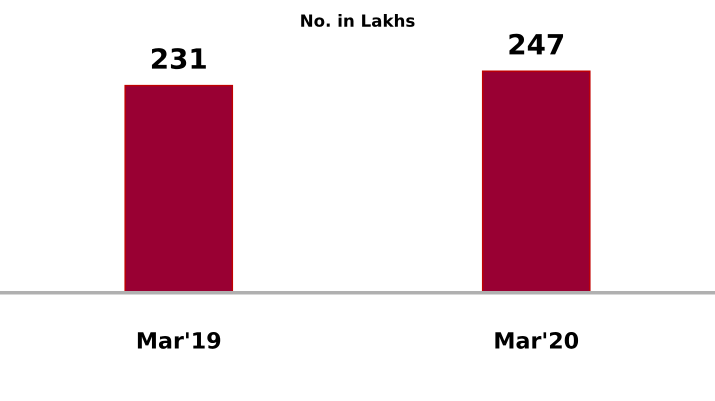 The image size is (715, 401). What do you see at coordinates (179, 340) in the screenshot?
I see `x-tick-label: Mar'19` at bounding box center [179, 340].